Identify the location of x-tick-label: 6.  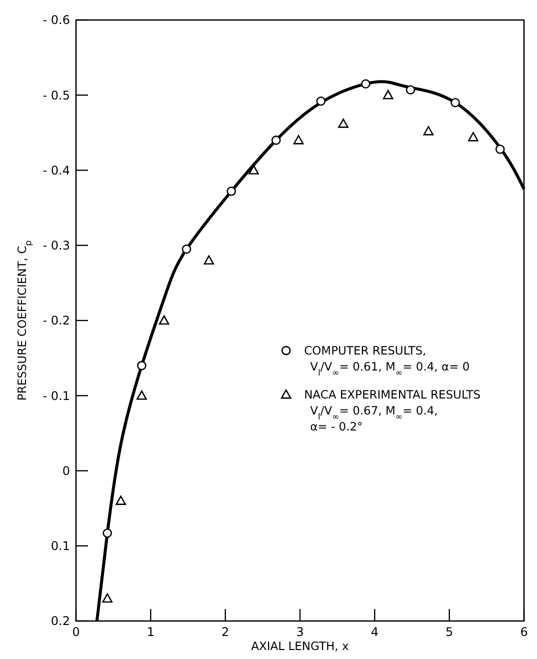
(524, 632).